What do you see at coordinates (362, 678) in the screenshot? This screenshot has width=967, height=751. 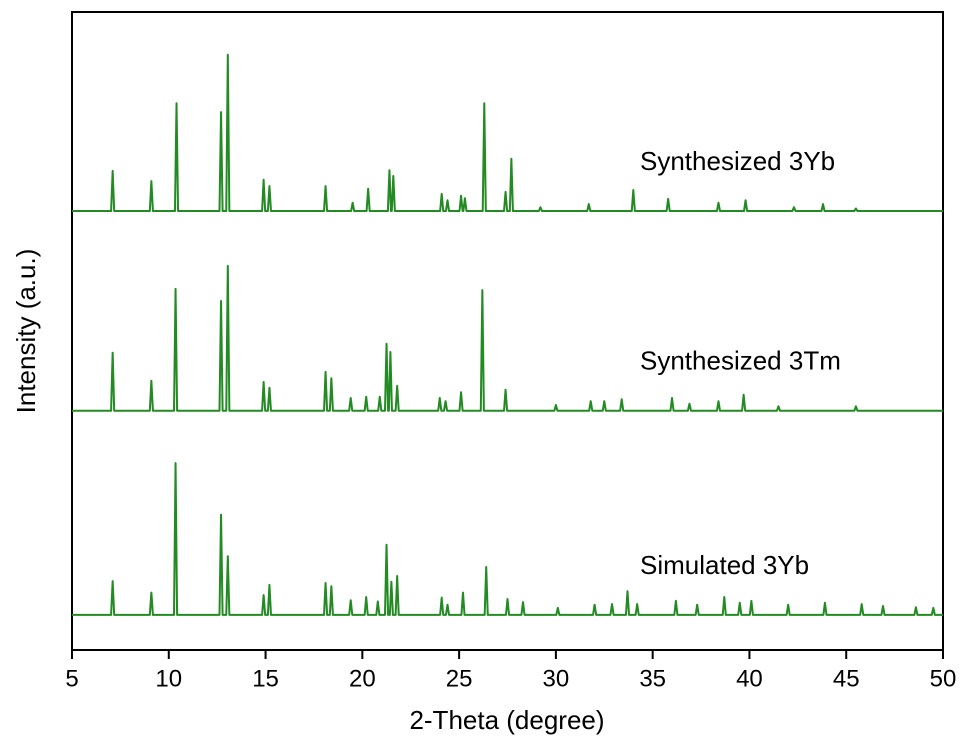 I see `x-tick-label: 20` at bounding box center [362, 678].